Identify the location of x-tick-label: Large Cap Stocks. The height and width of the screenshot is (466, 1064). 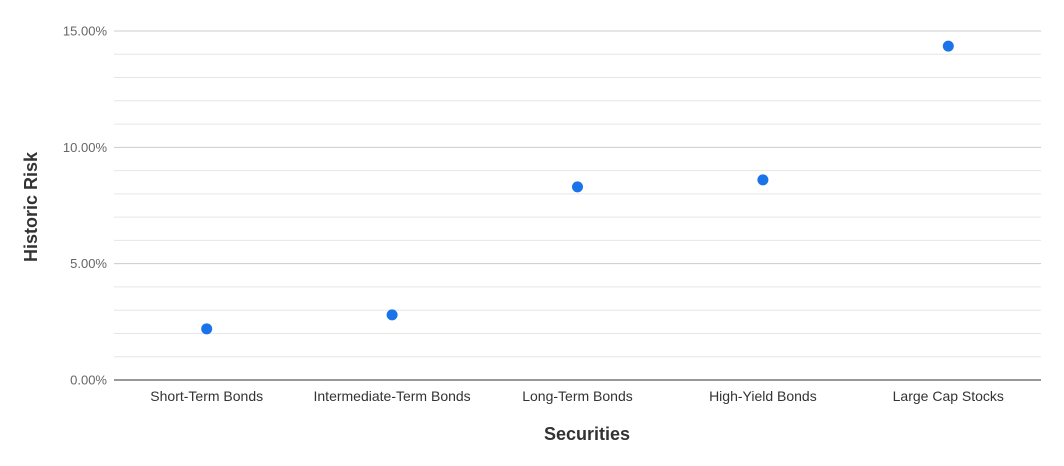
(948, 396).